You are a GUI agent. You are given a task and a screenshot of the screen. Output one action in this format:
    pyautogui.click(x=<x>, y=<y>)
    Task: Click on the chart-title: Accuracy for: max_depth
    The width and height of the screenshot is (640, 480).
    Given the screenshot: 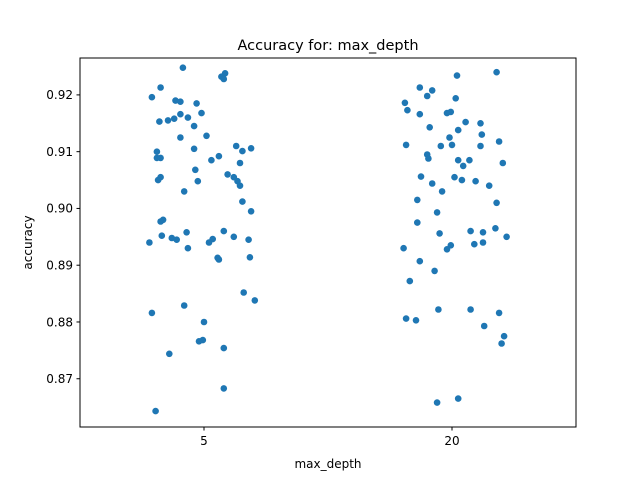 What is the action you would take?
    pyautogui.click(x=327, y=46)
    